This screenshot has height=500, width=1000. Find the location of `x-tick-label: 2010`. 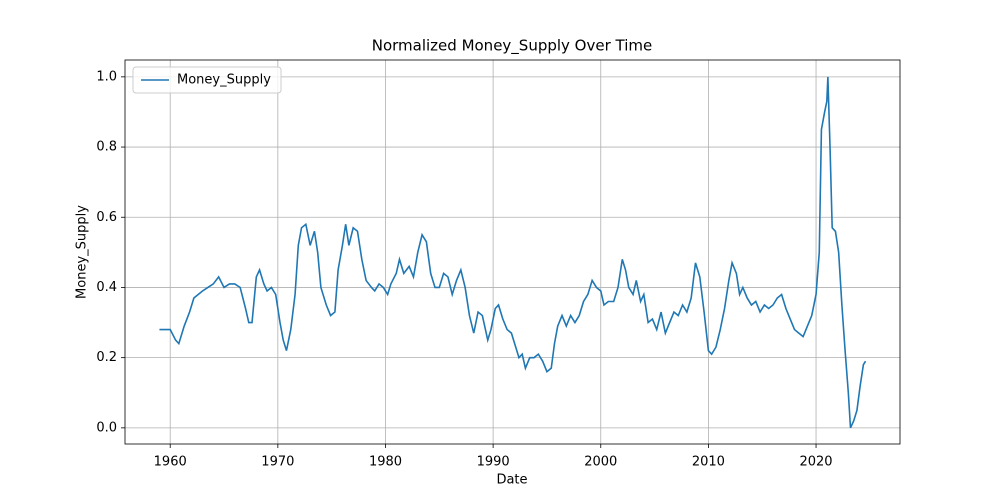

x-tick-label: 2010 is located at coordinates (708, 462).